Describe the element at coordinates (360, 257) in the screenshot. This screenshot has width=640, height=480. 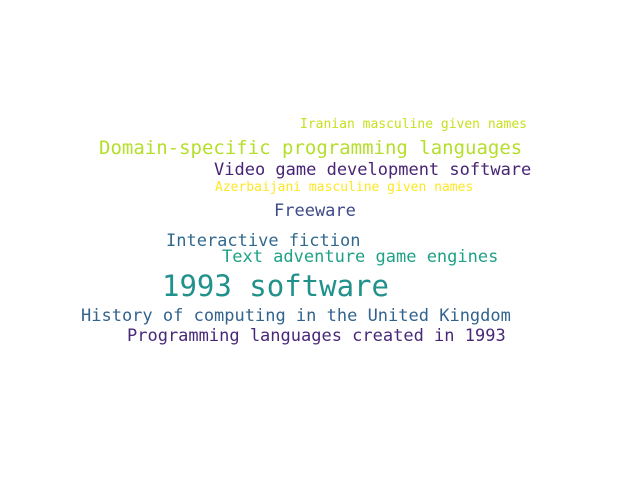
I see `word-text-adventure-game-engines: Text adventure game engines` at that location.